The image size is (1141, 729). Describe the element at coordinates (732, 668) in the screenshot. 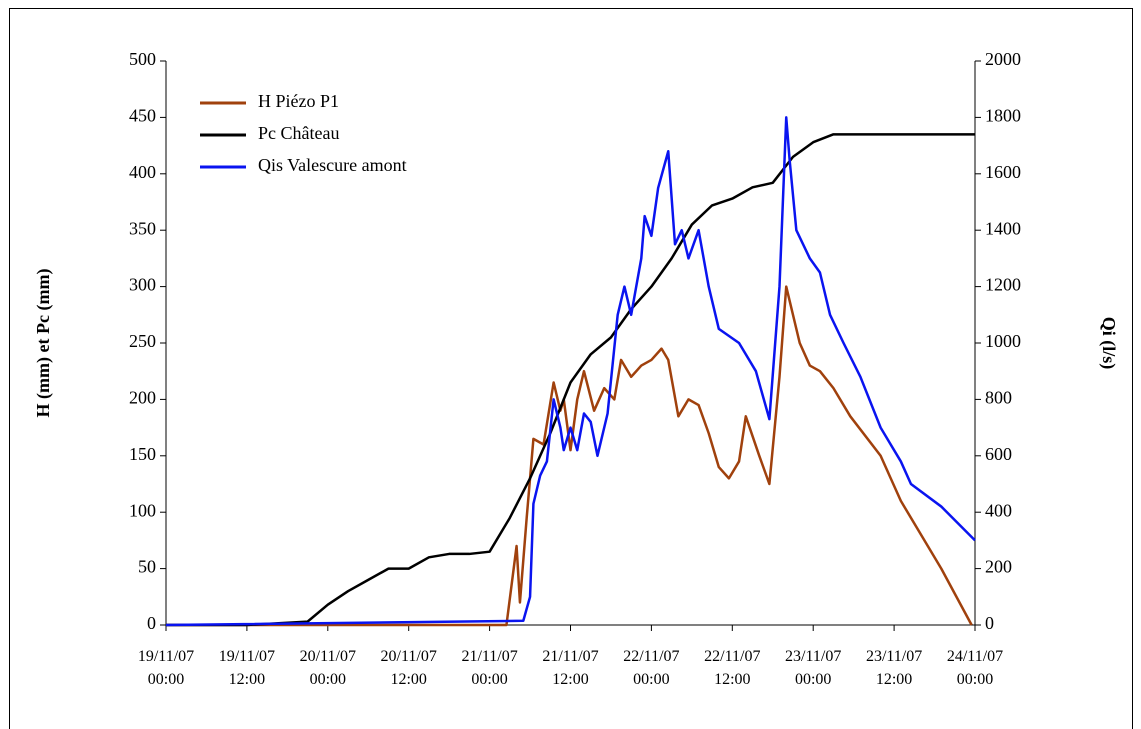

I see `x-tick-label: 22/11/07 12:00` at that location.